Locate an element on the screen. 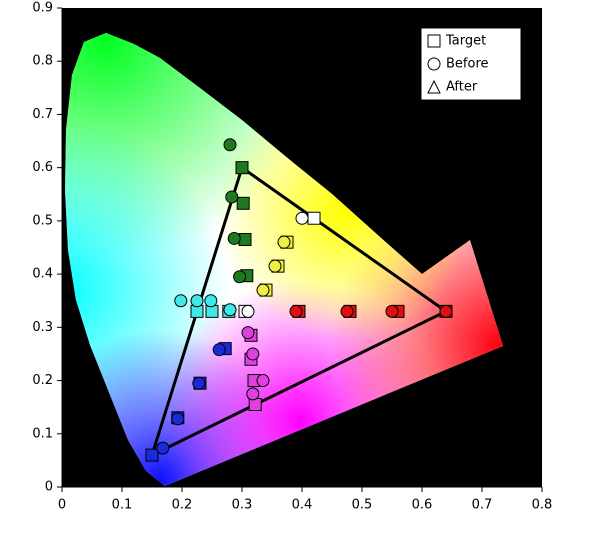 The image size is (603, 546). y-tick-label: 0.8 is located at coordinates (42, 61).